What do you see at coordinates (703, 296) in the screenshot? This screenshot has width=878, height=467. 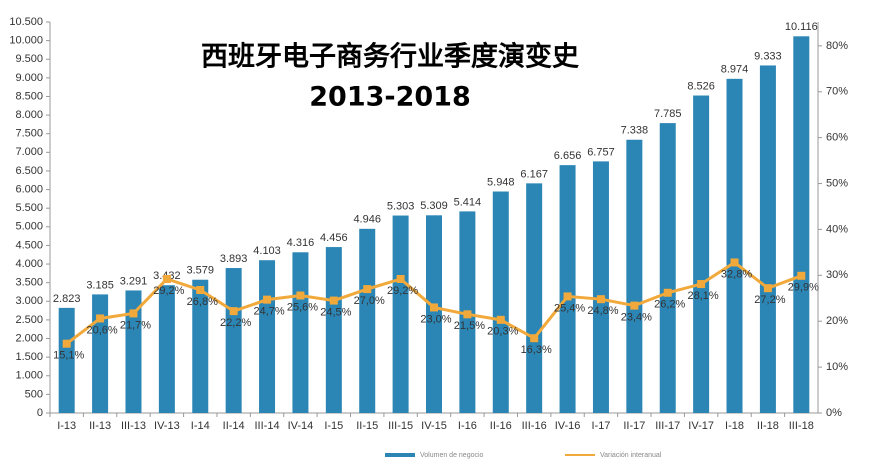 I see `line-value-label: 28,1%` at bounding box center [703, 296].